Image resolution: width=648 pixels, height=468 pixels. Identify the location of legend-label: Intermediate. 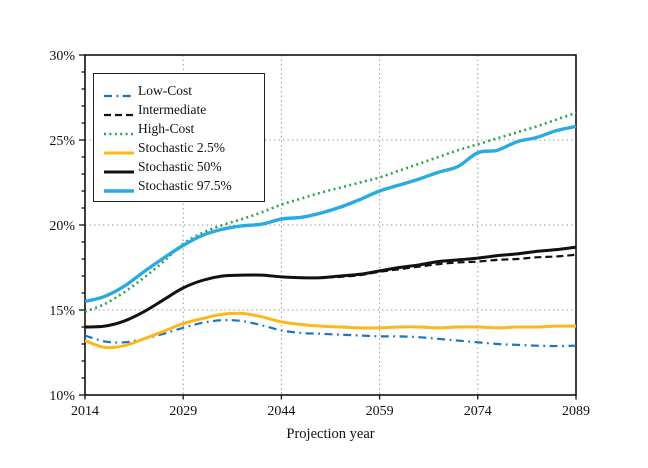
(172, 109).